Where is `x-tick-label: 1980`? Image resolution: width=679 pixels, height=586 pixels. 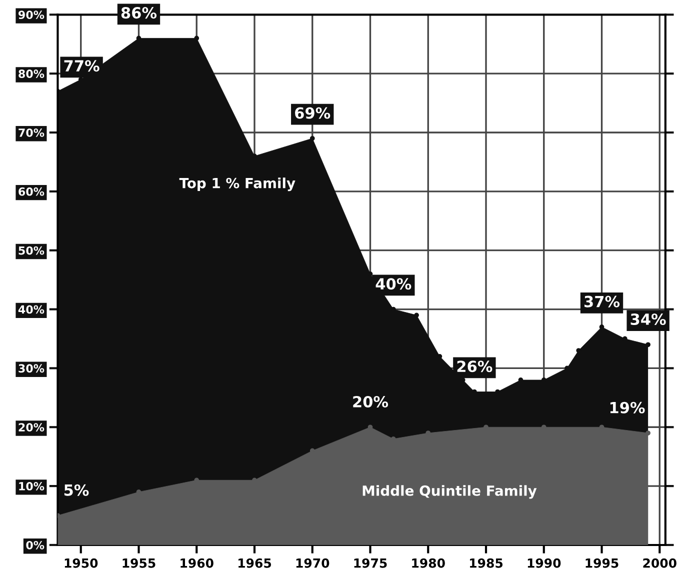 x-tick-label: 1980 is located at coordinates (428, 563).